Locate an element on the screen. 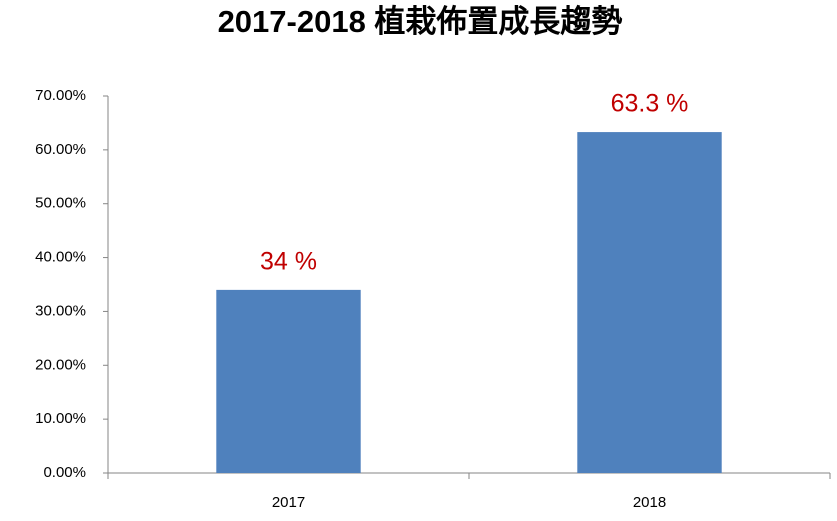 The image size is (837, 521). y-tick-label: 10.00% is located at coordinates (60, 418).